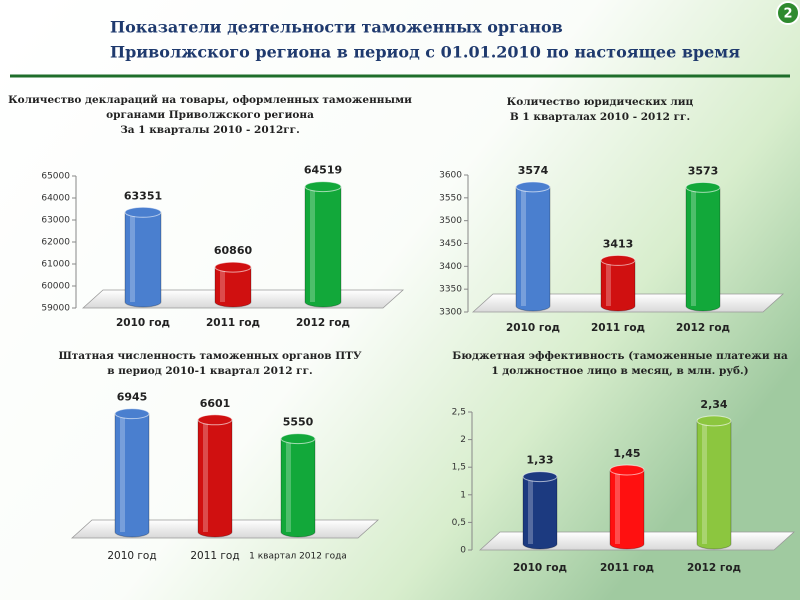 The width and height of the screenshot is (800, 600). What do you see at coordinates (55, 287) in the screenshot?
I see `y-tick-label: 60000` at bounding box center [55, 287].